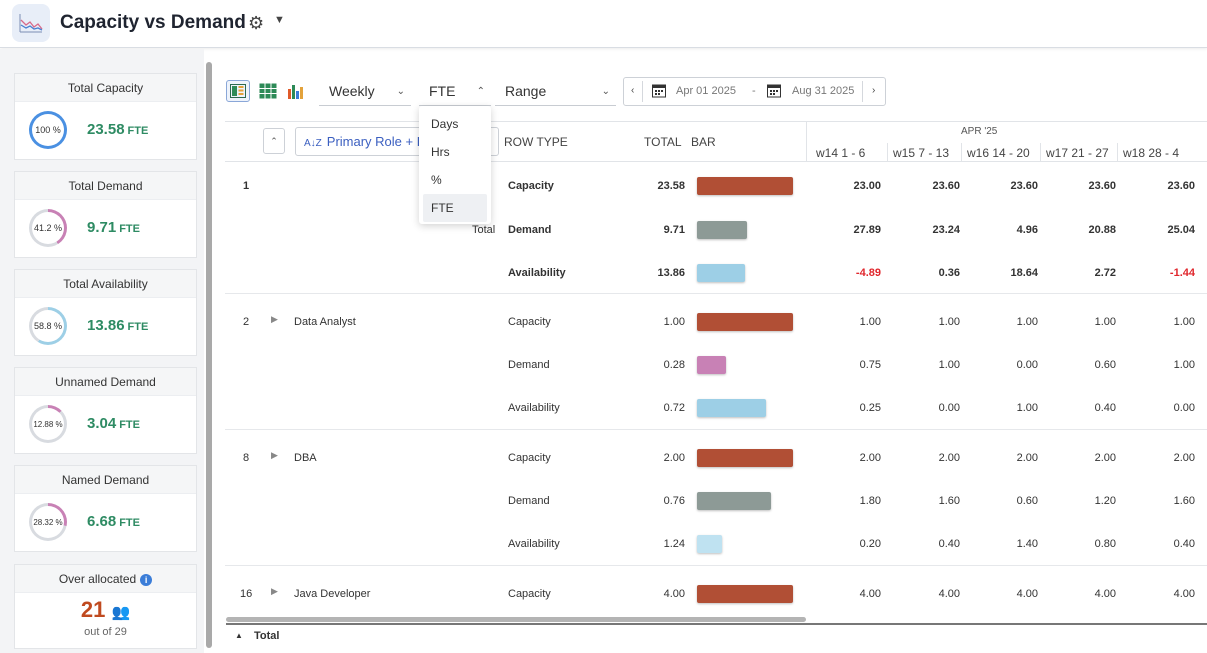  I want to click on week-value: 4.96, so click(1027, 229).